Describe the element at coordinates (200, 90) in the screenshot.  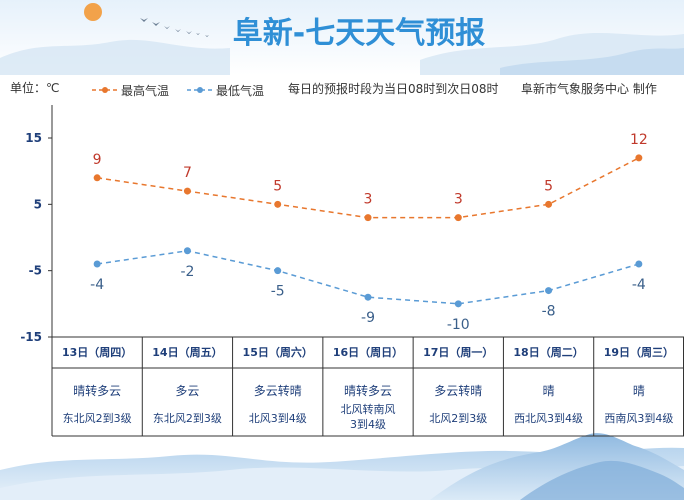
I see `legend-low-marker` at that location.